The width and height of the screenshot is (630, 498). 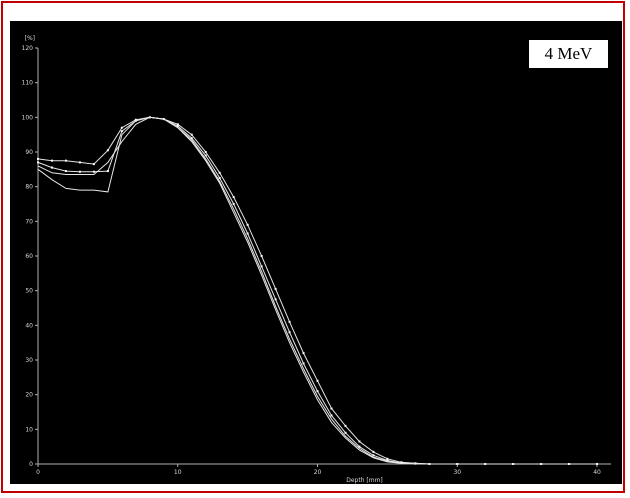 What do you see at coordinates (38, 472) in the screenshot?
I see `x-tick-label: 0` at bounding box center [38, 472].